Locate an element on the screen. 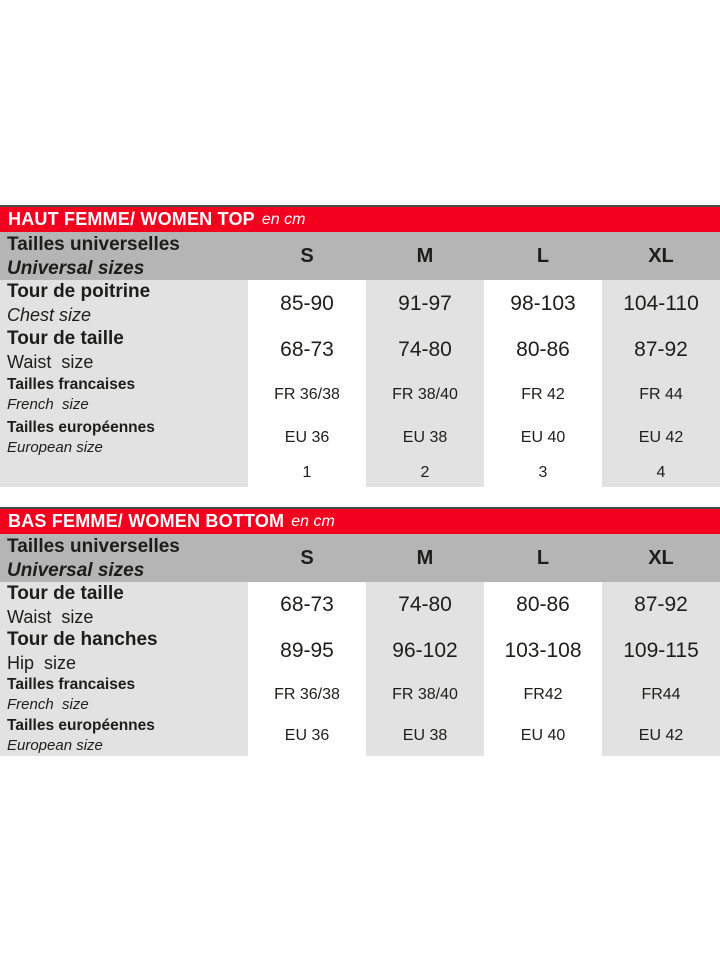 This screenshot has height=960, width=720. size-index-cell: 4 is located at coordinates (661, 473).